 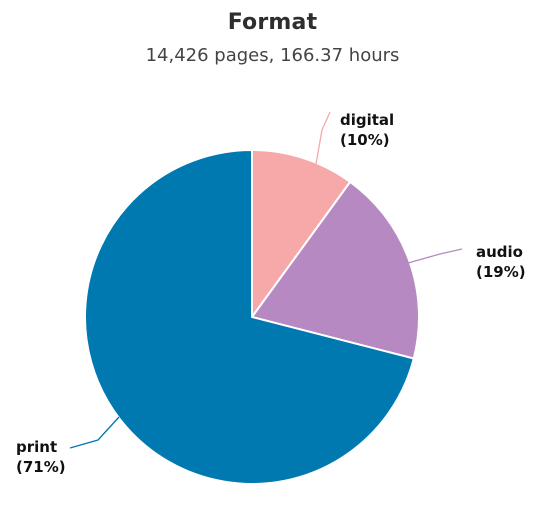 I want to click on slice-label-audio: audio (19%), so click(x=501, y=262).